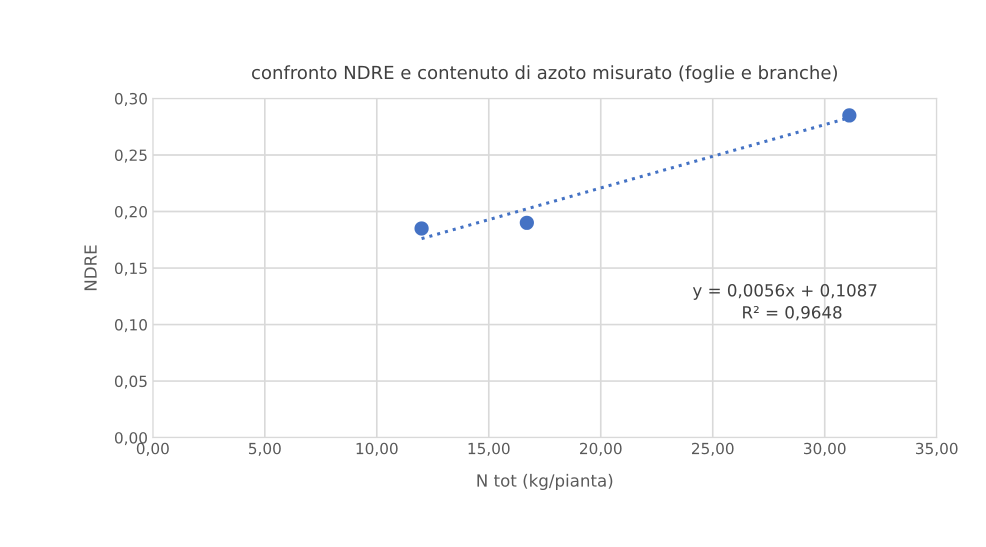  I want to click on y-tick-label: 0,05, so click(130, 382).